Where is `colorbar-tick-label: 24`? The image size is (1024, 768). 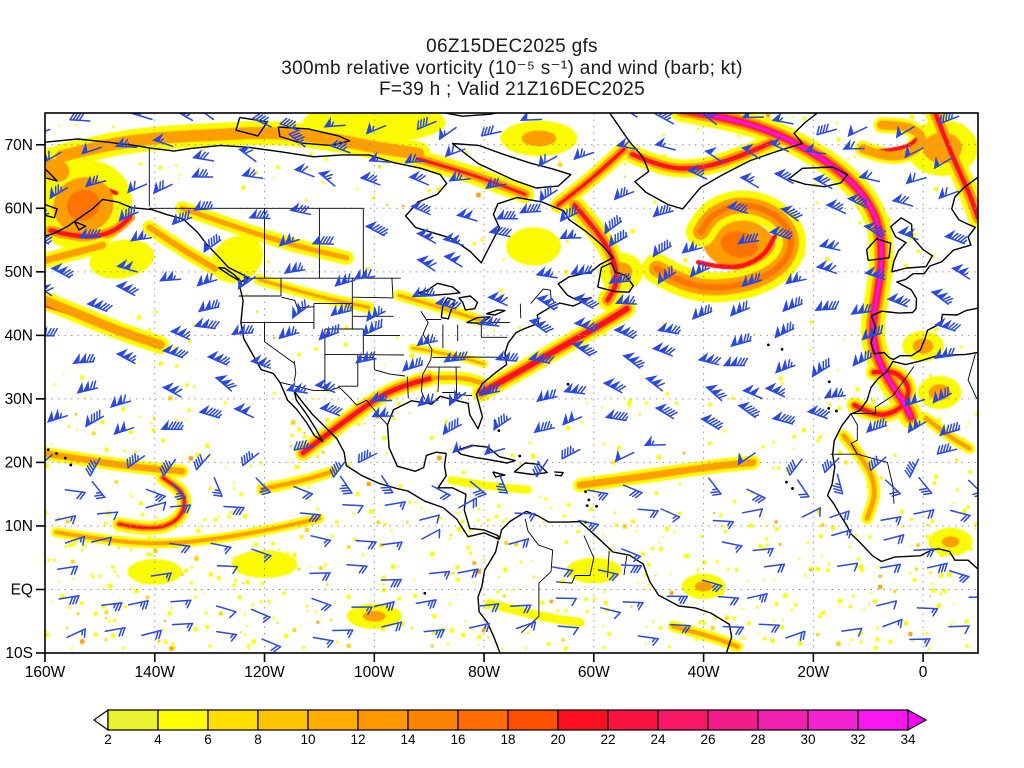 colorbar-tick-label: 24 is located at coordinates (658, 739).